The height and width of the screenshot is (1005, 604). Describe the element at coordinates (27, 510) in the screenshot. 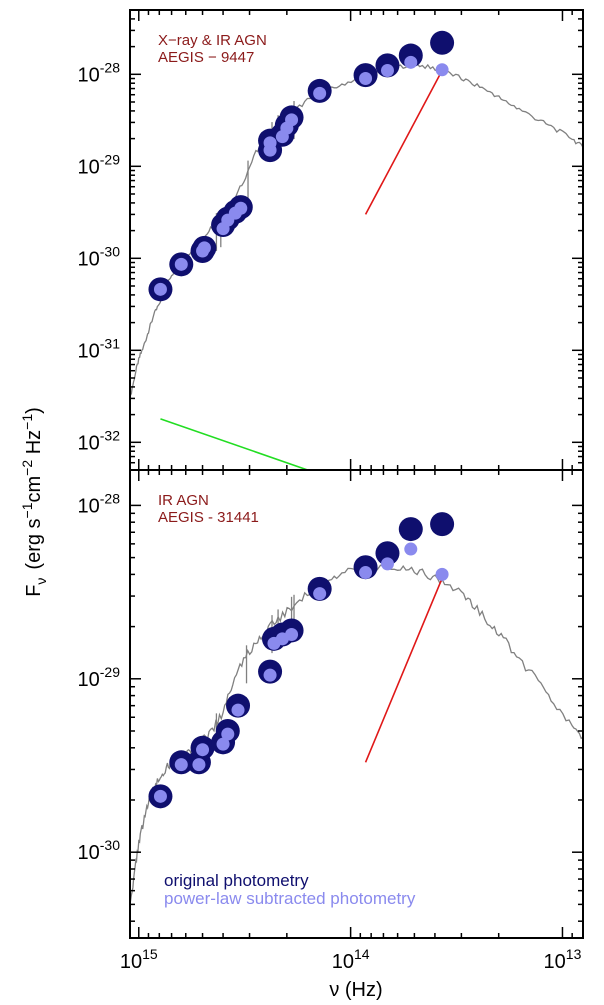

I see `y-axis-e1: −1` at that location.